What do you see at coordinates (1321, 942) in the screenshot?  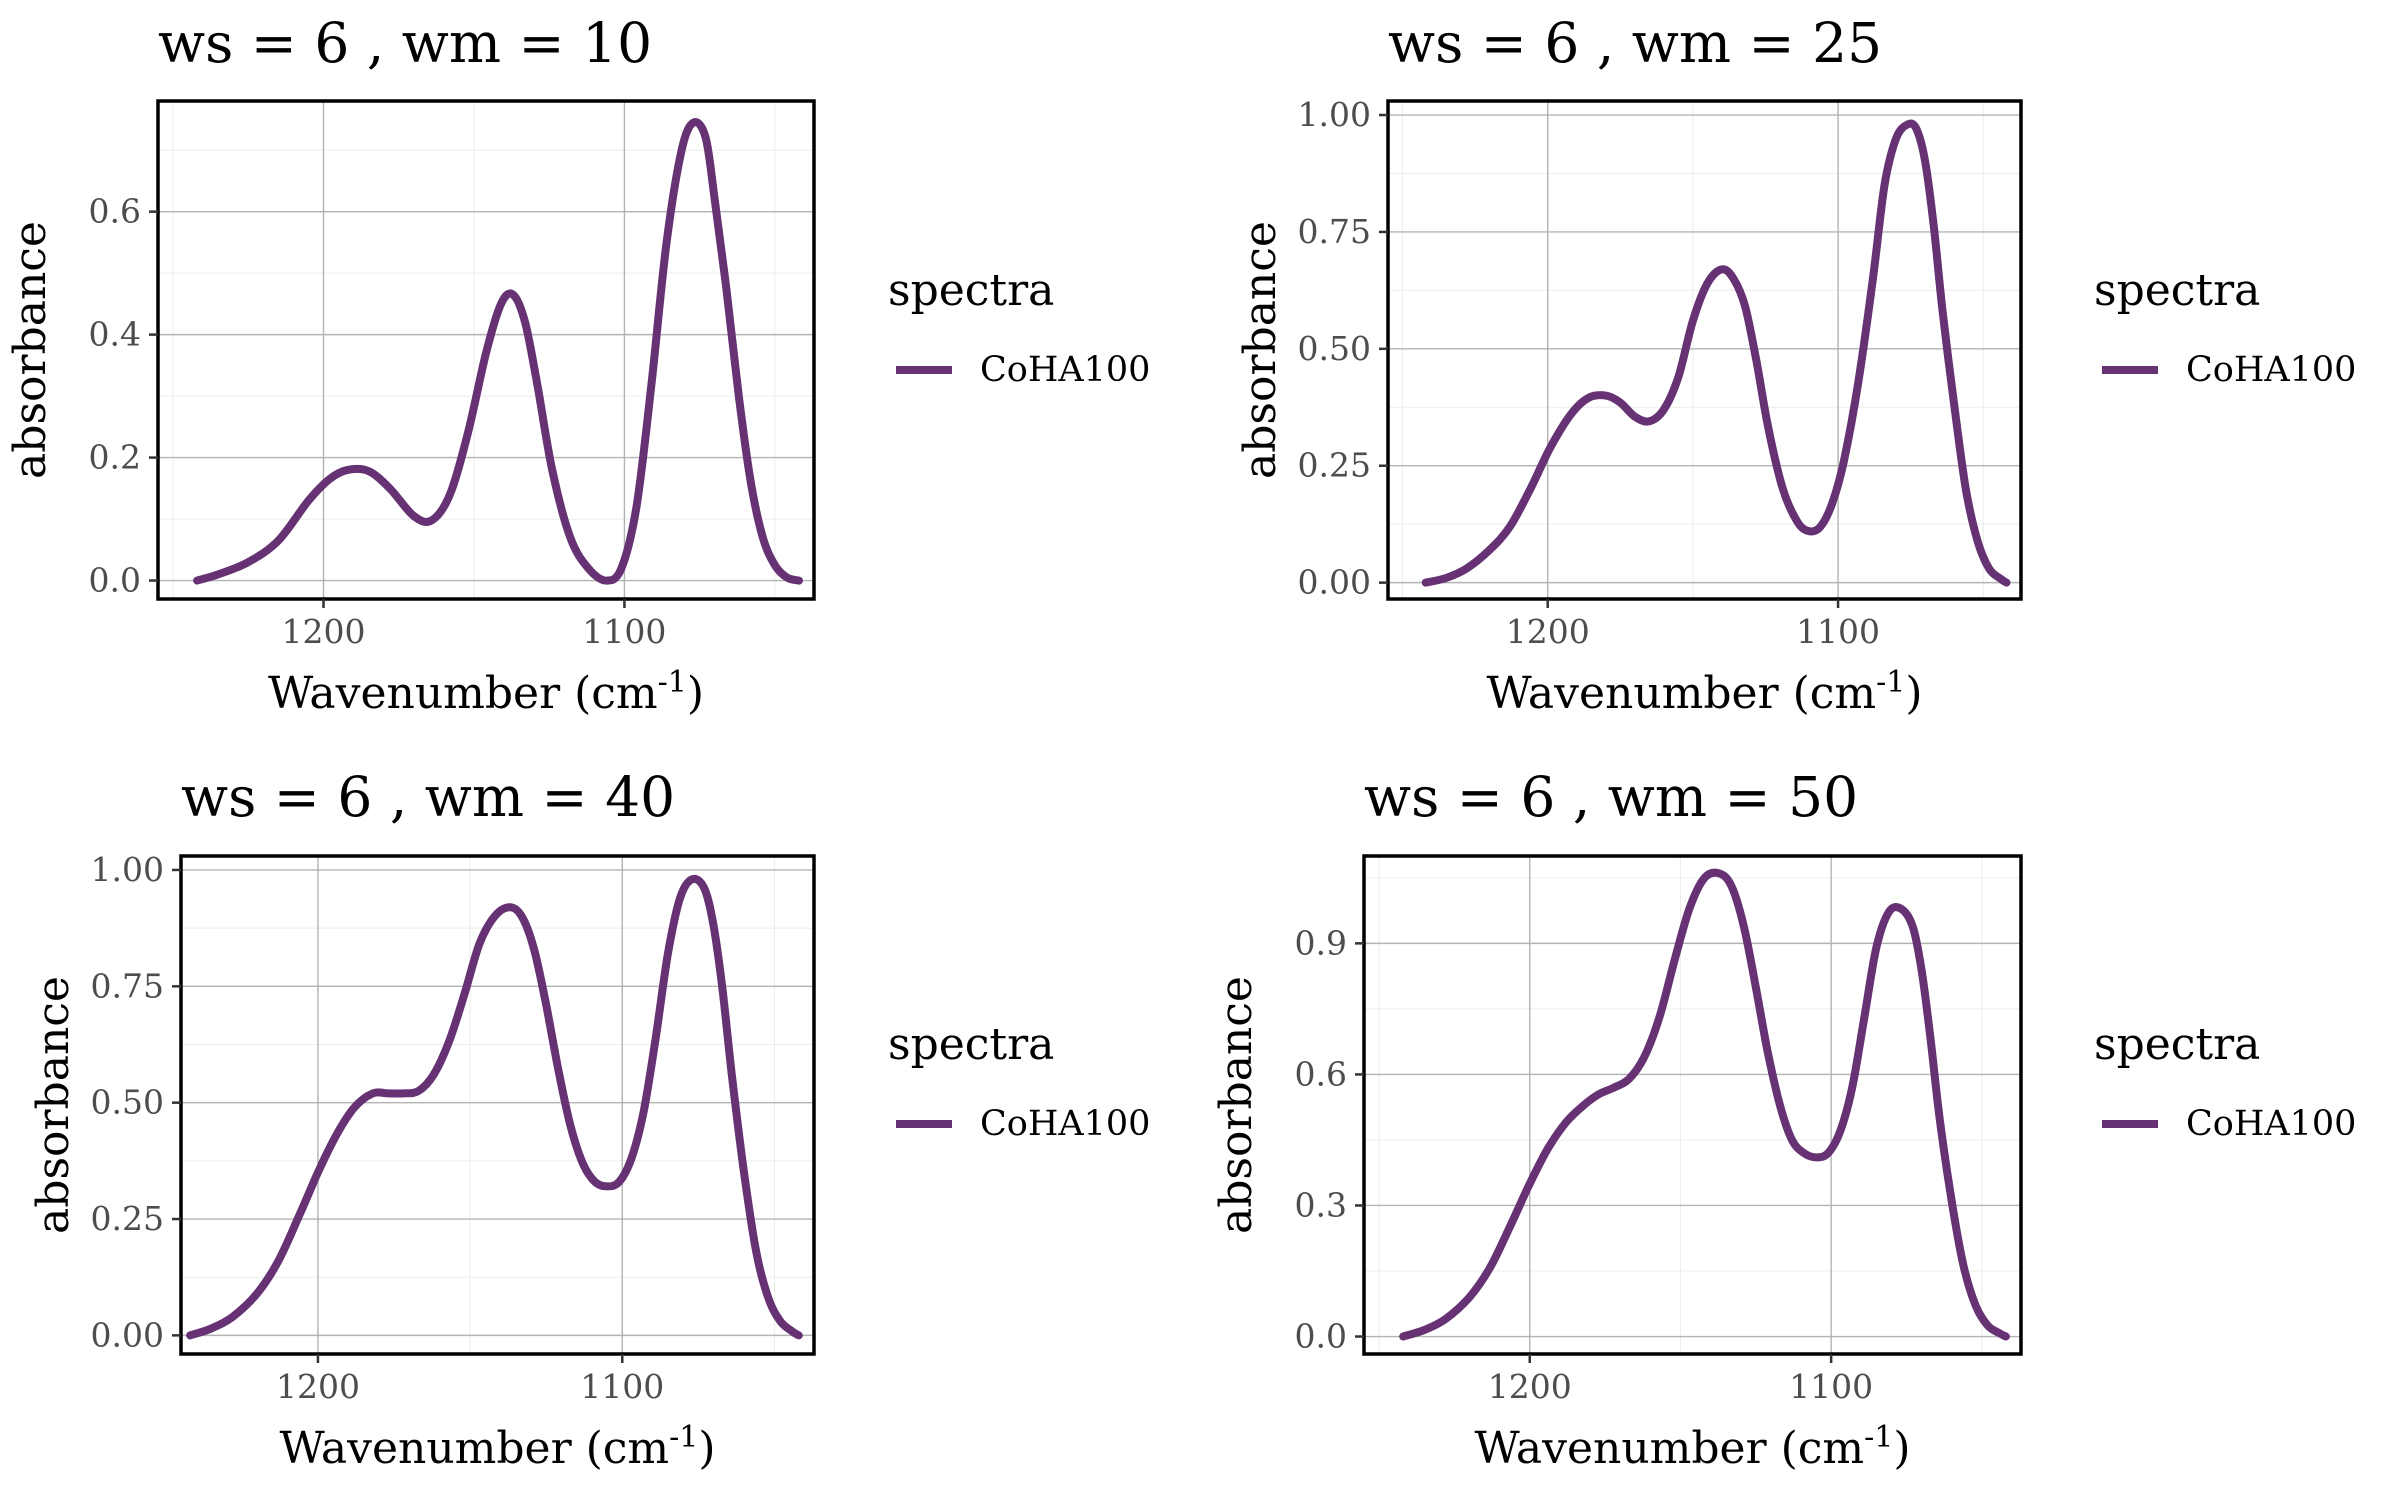 I see `y-tick-label: 0.9` at bounding box center [1321, 942].